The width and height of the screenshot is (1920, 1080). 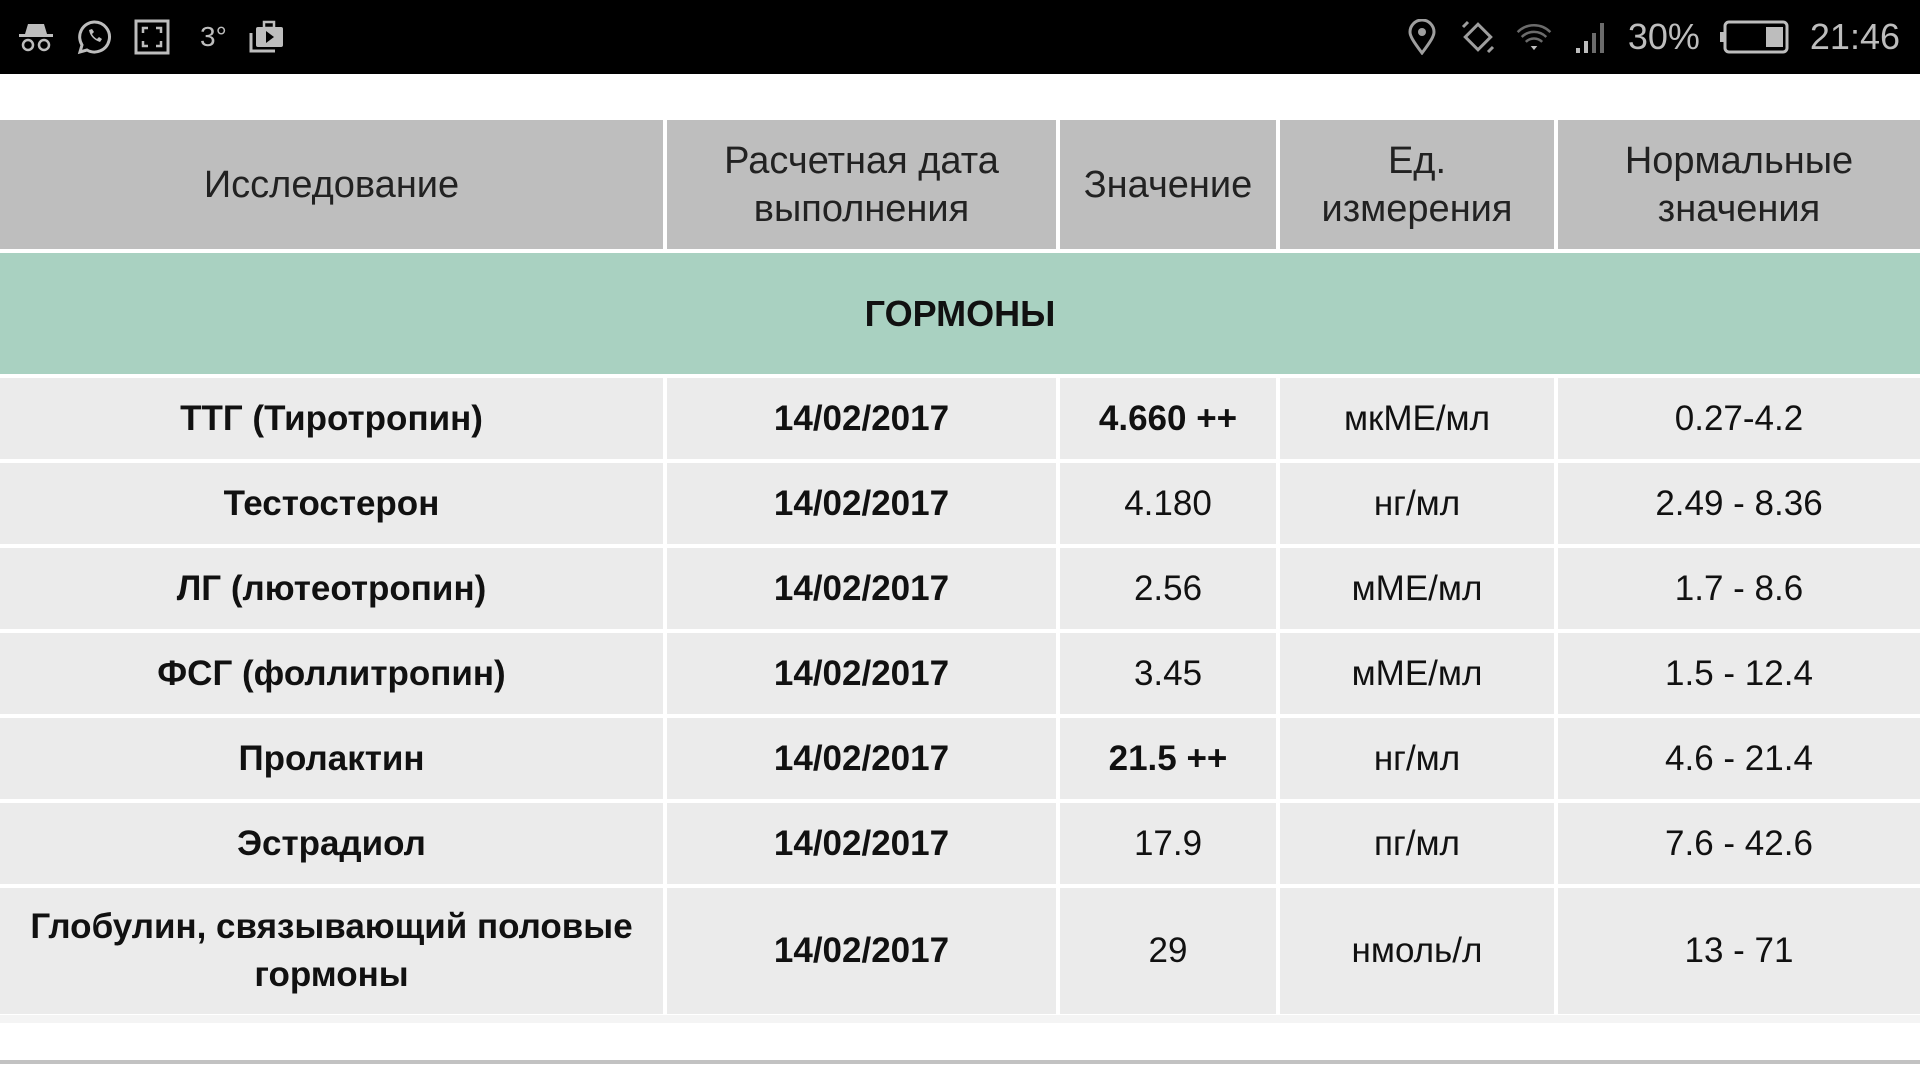 I want to click on status-bar: 3° 30% 21:46, so click(x=960, y=37).